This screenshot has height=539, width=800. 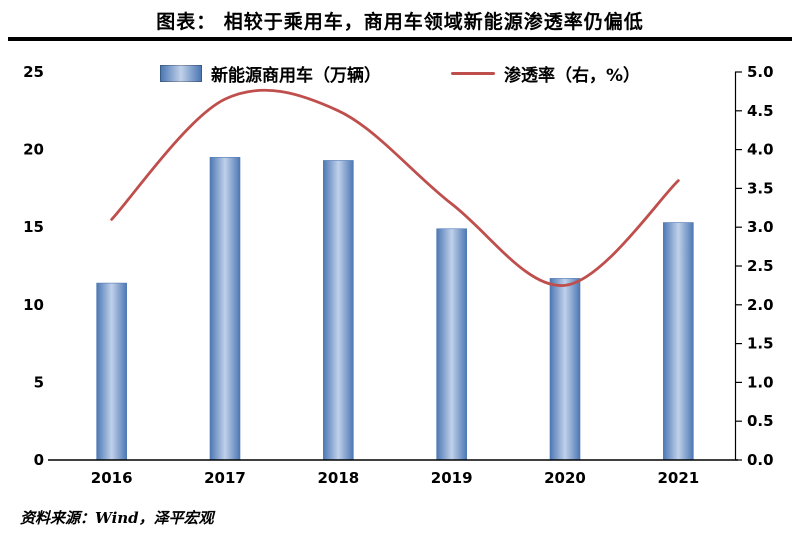 What do you see at coordinates (225, 309) in the screenshot?
I see `bar-2017` at bounding box center [225, 309].